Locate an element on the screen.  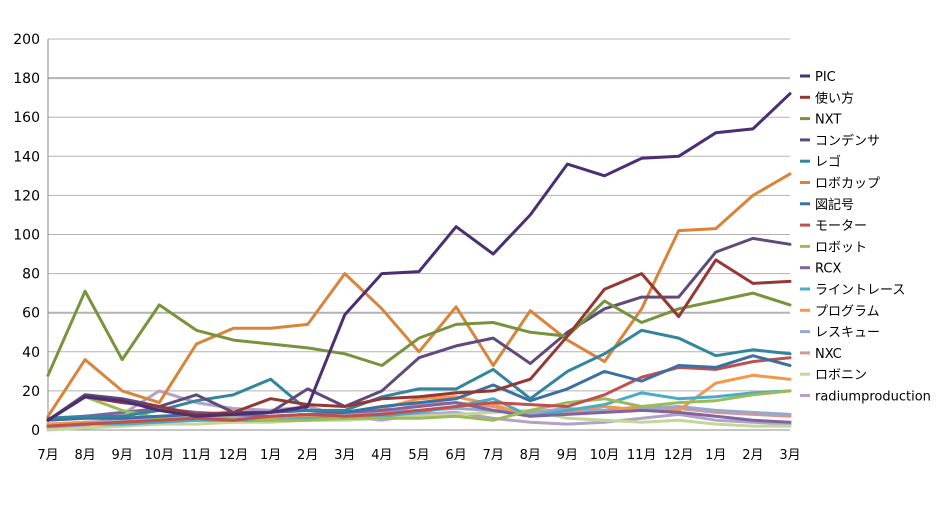
legend-item: ロボット is located at coordinates (833, 247).